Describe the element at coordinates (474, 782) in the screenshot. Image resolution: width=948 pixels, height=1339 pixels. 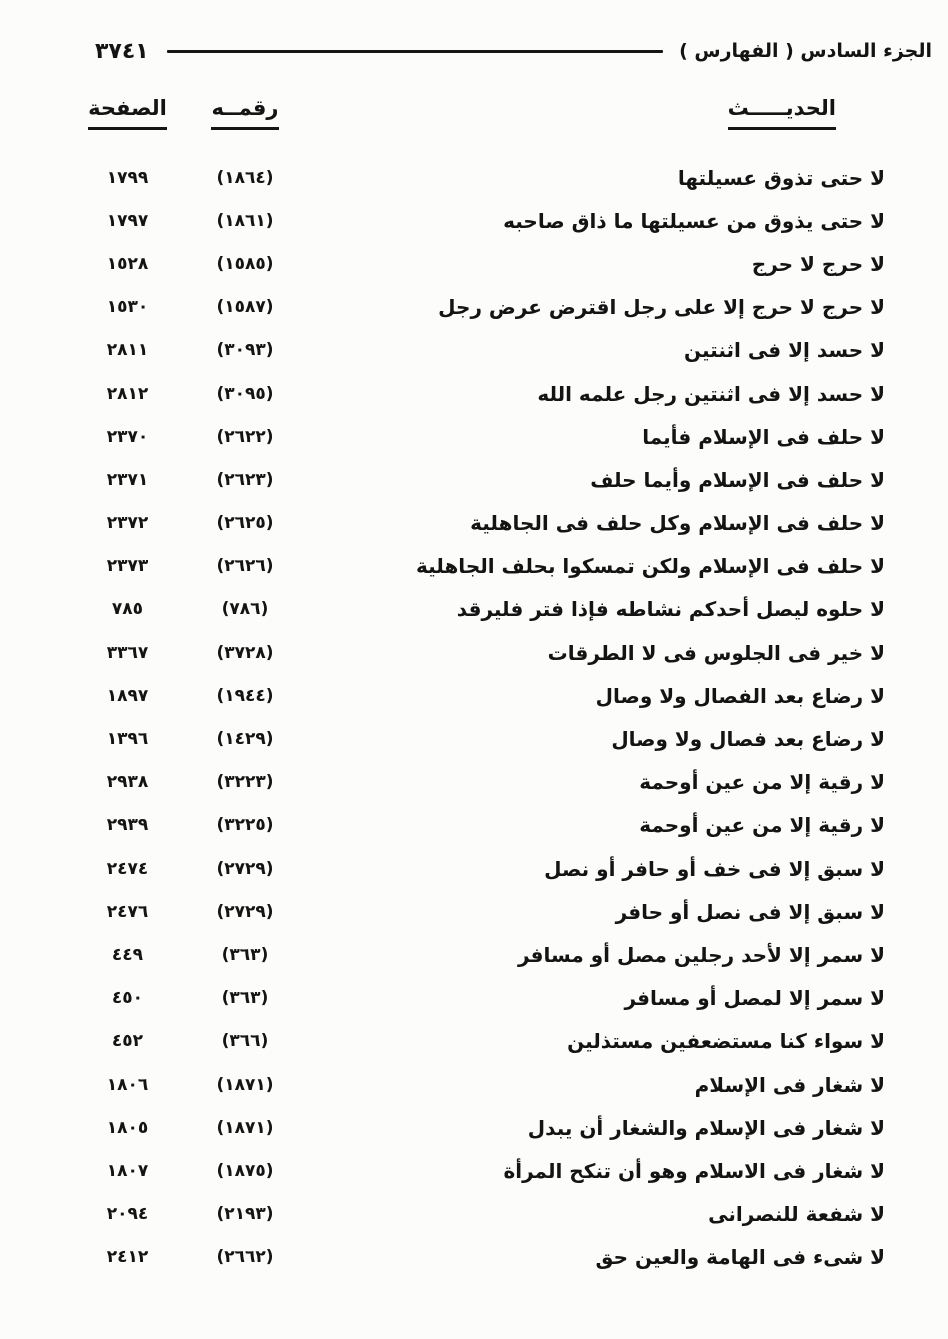
I see `table-row: لا رقية إلا من عين أوحمة (٣٢٢٣) ٢٩٣٨` at that location.